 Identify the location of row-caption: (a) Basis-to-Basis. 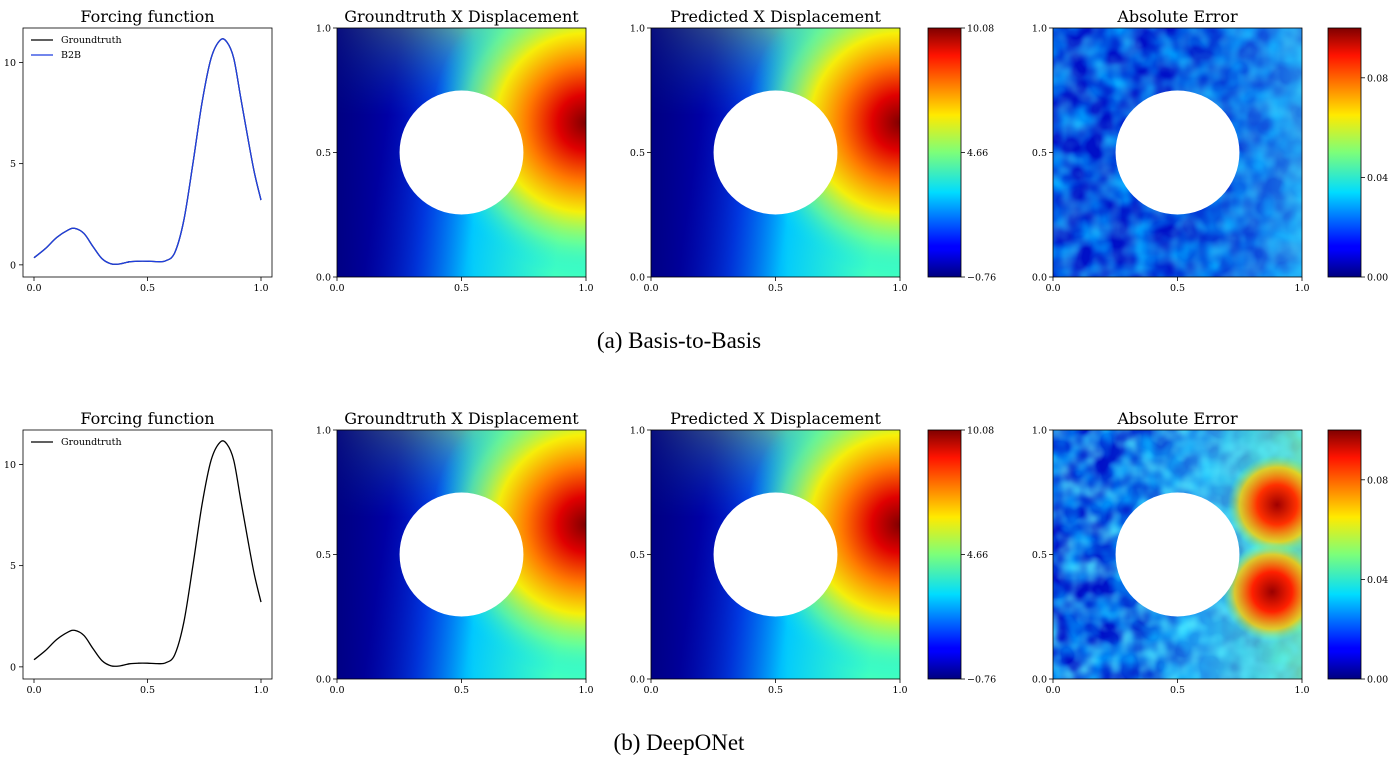
(679, 340).